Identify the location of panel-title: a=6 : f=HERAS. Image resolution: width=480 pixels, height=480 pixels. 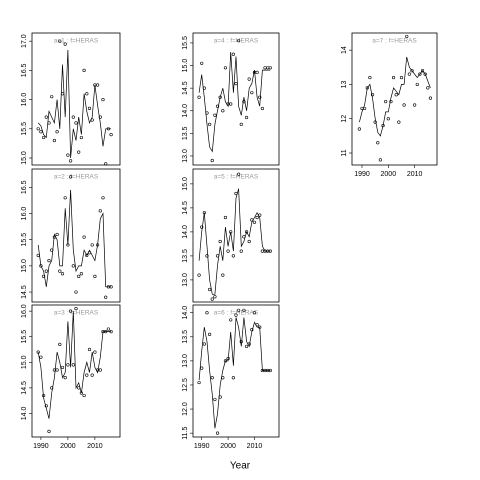
(236, 313).